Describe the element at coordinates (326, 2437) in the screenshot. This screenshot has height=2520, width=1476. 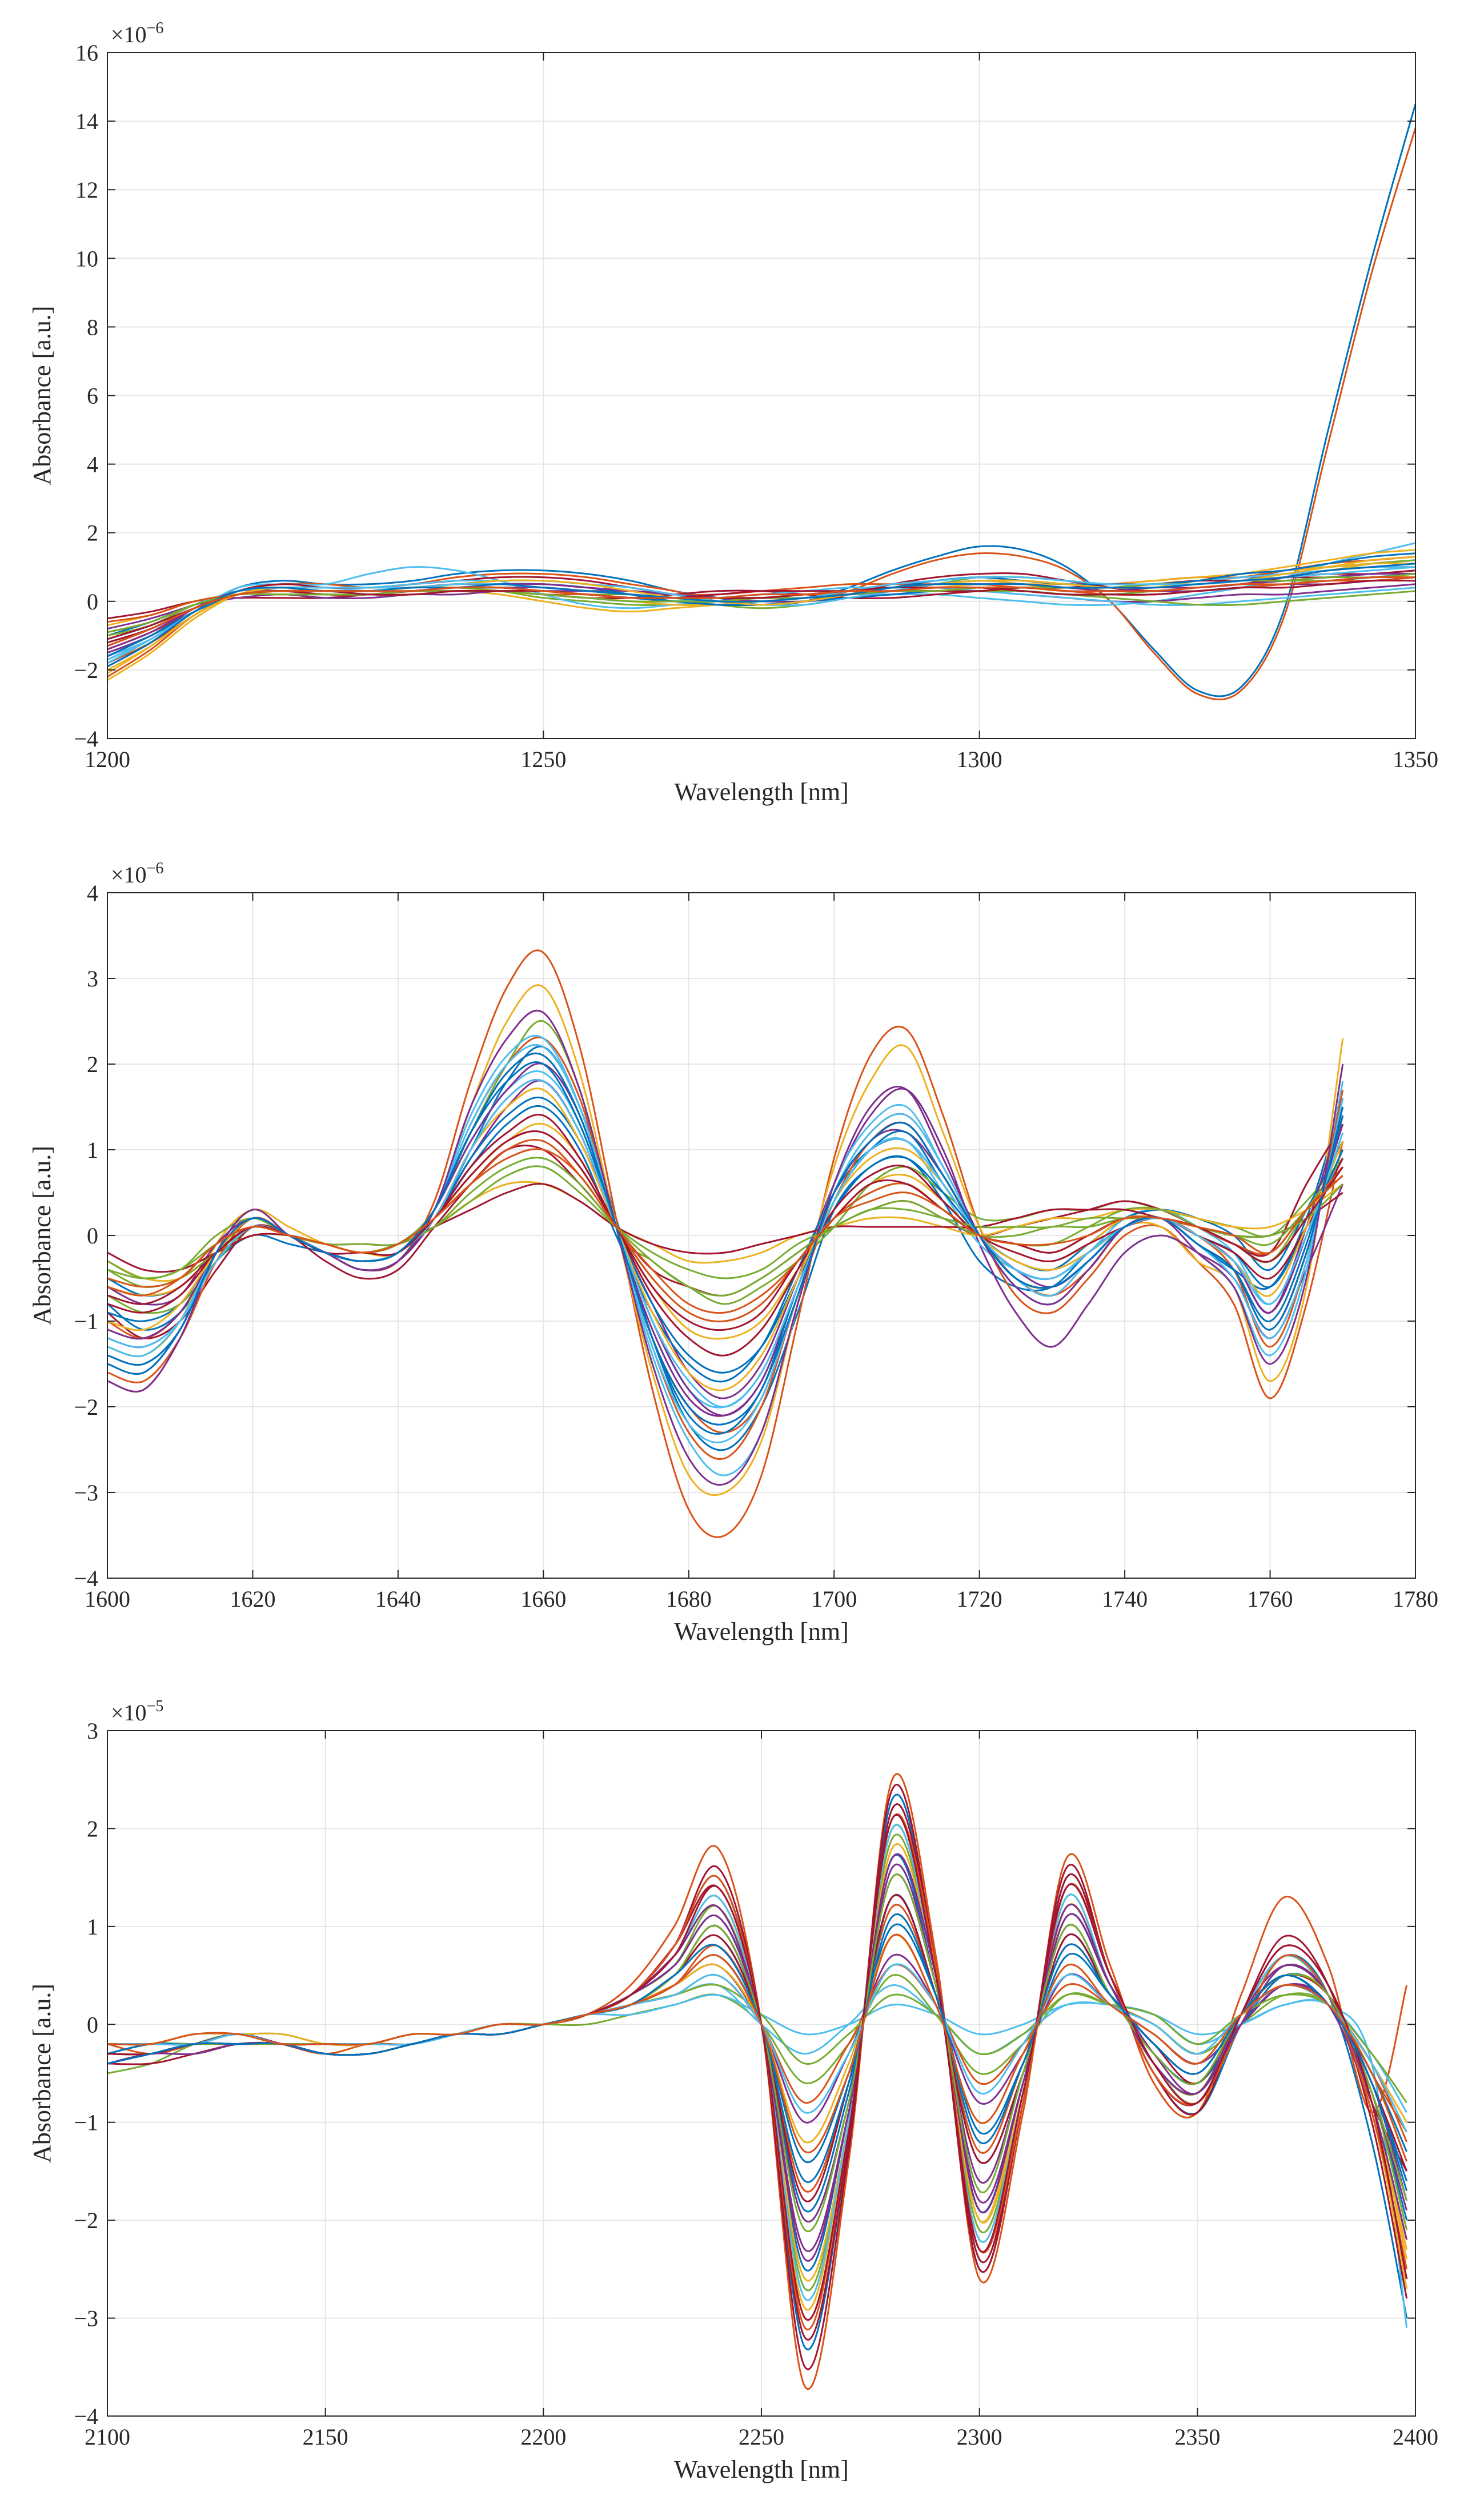
I see `x-tick-label: 2150` at that location.